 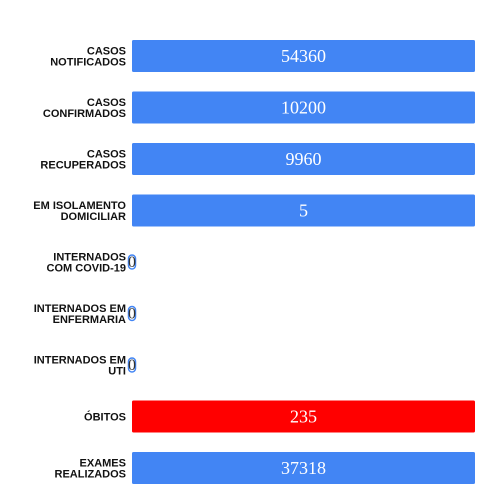 I want to click on category-label: EM ISOLAMENTO DOMICILIAR, so click(x=79, y=211).